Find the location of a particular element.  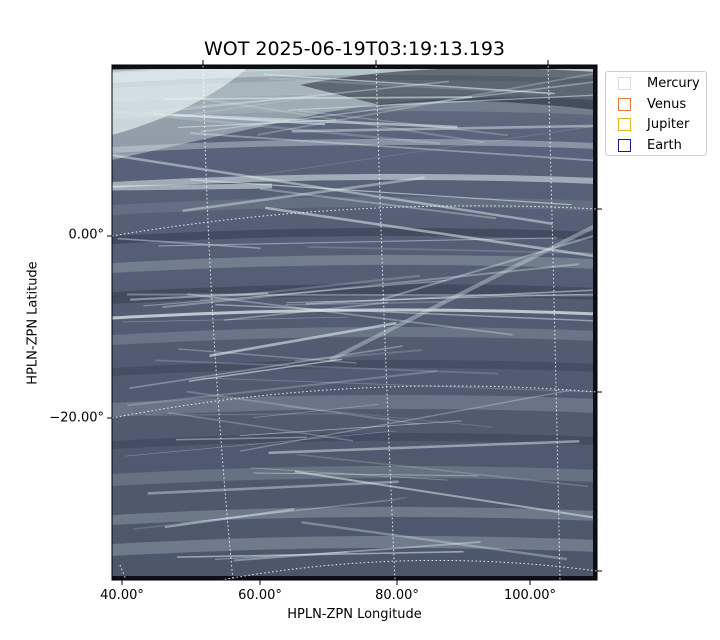

legend-label-earth: Earth is located at coordinates (664, 145).